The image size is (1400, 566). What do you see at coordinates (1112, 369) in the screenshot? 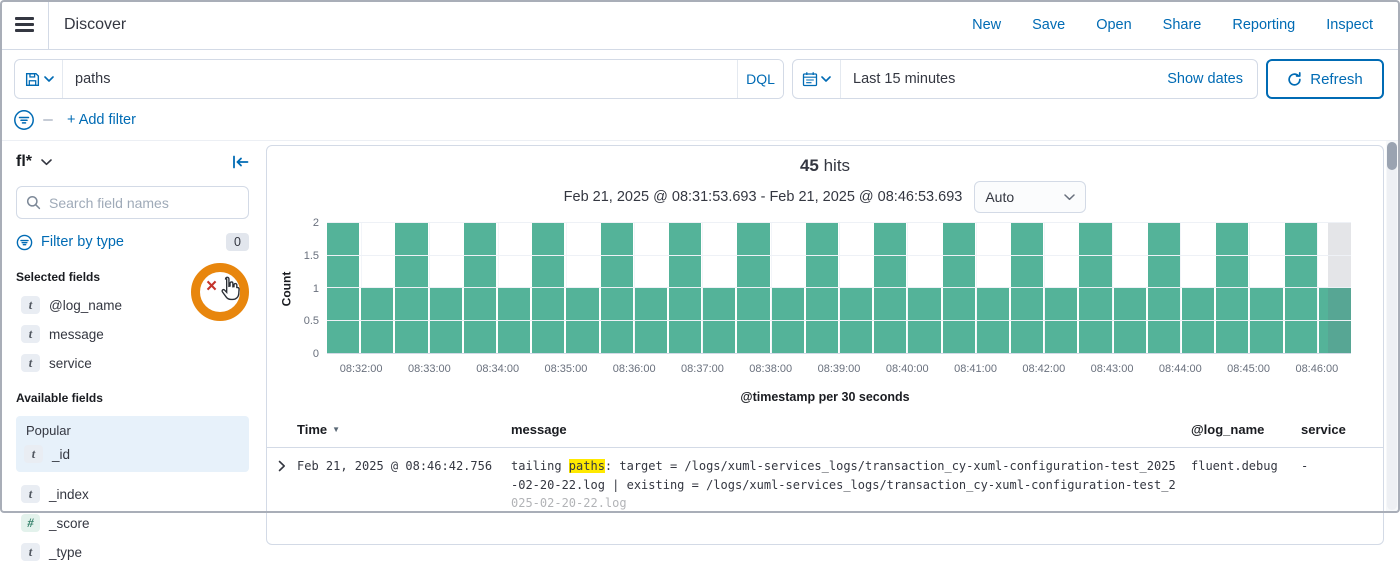
I see `x-tick-label: 08:43:00` at bounding box center [1112, 369].